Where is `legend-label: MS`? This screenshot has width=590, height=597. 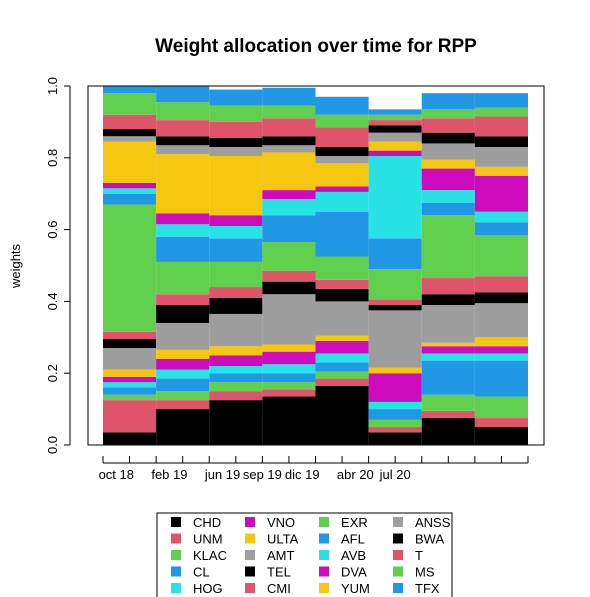
legend-label: MS is located at coordinates (425, 572).